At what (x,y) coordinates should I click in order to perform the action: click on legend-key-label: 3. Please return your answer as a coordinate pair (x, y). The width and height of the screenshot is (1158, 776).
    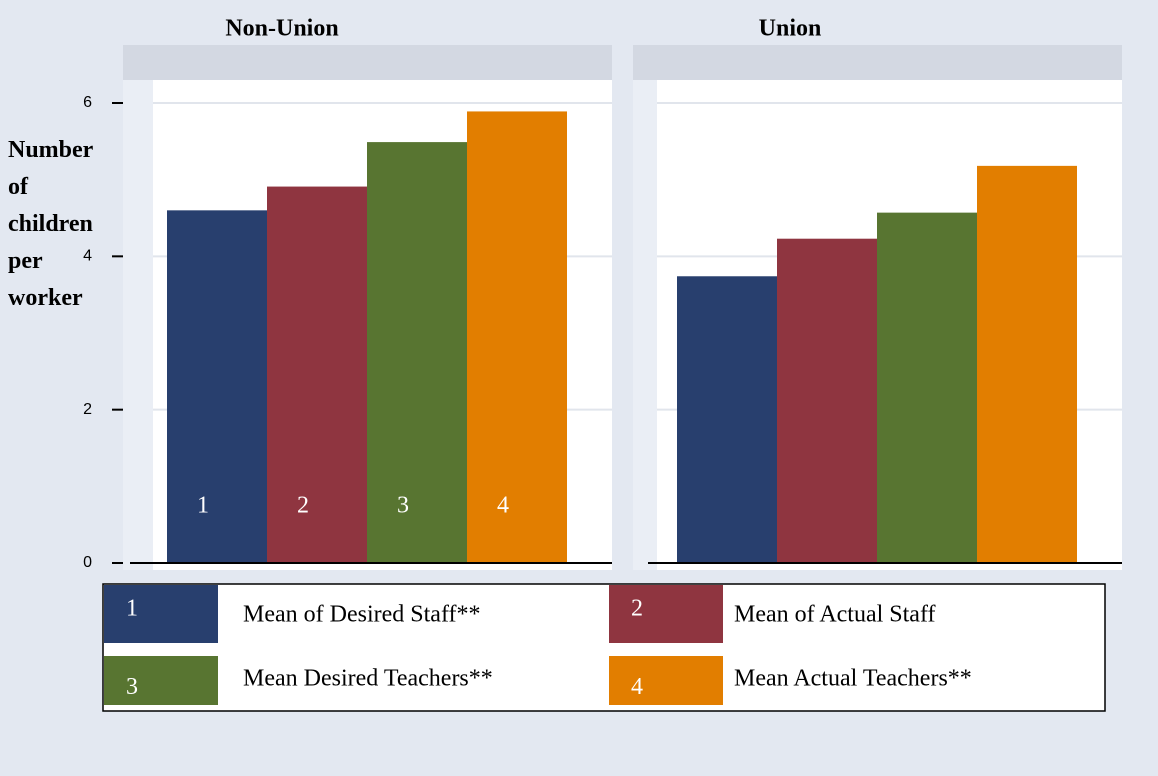
    Looking at the image, I should click on (132, 687).